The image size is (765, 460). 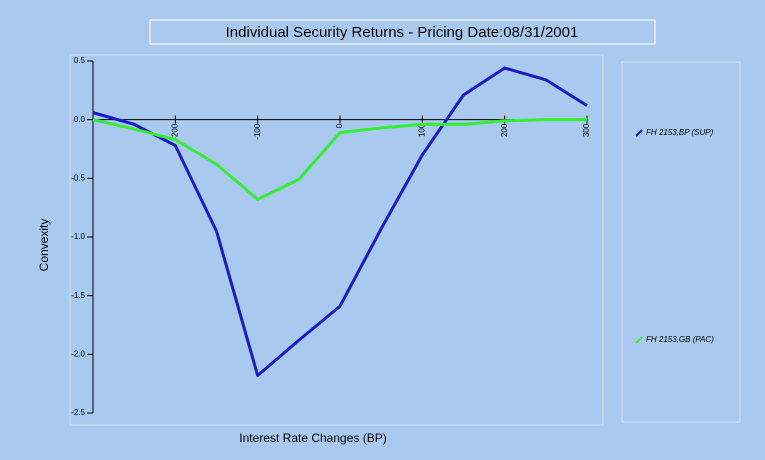 I want to click on title-box, so click(x=402, y=32).